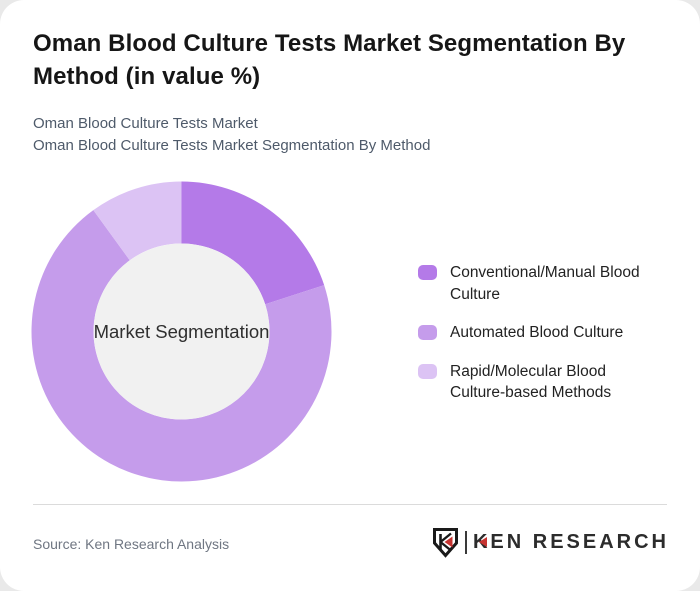  What do you see at coordinates (350, 504) in the screenshot?
I see `footer-divider` at bounding box center [350, 504].